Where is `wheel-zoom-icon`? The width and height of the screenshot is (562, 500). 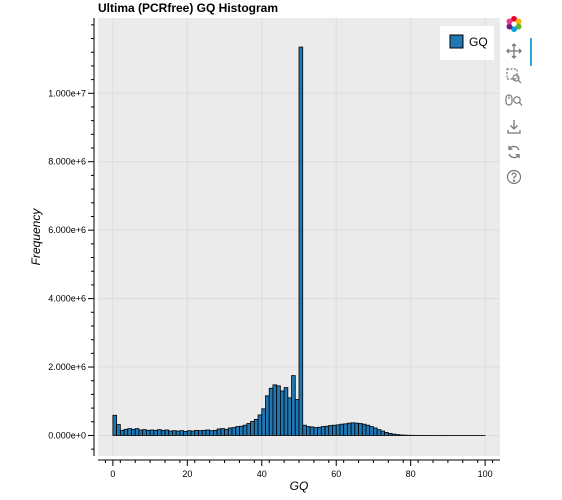
wheel-zoom-icon is located at coordinates (514, 101).